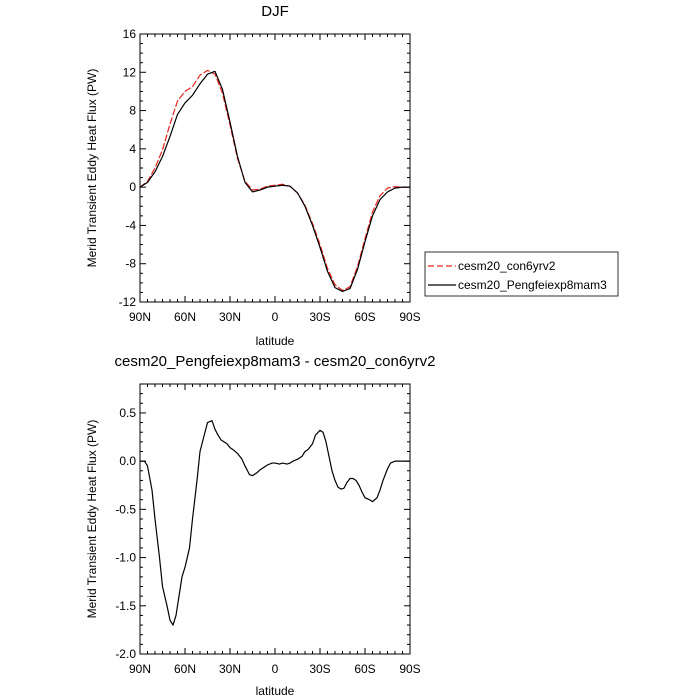  I want to click on top-x-tick-labels: 90N 60N 30N 0 30S 60S 90S, so click(275, 317).